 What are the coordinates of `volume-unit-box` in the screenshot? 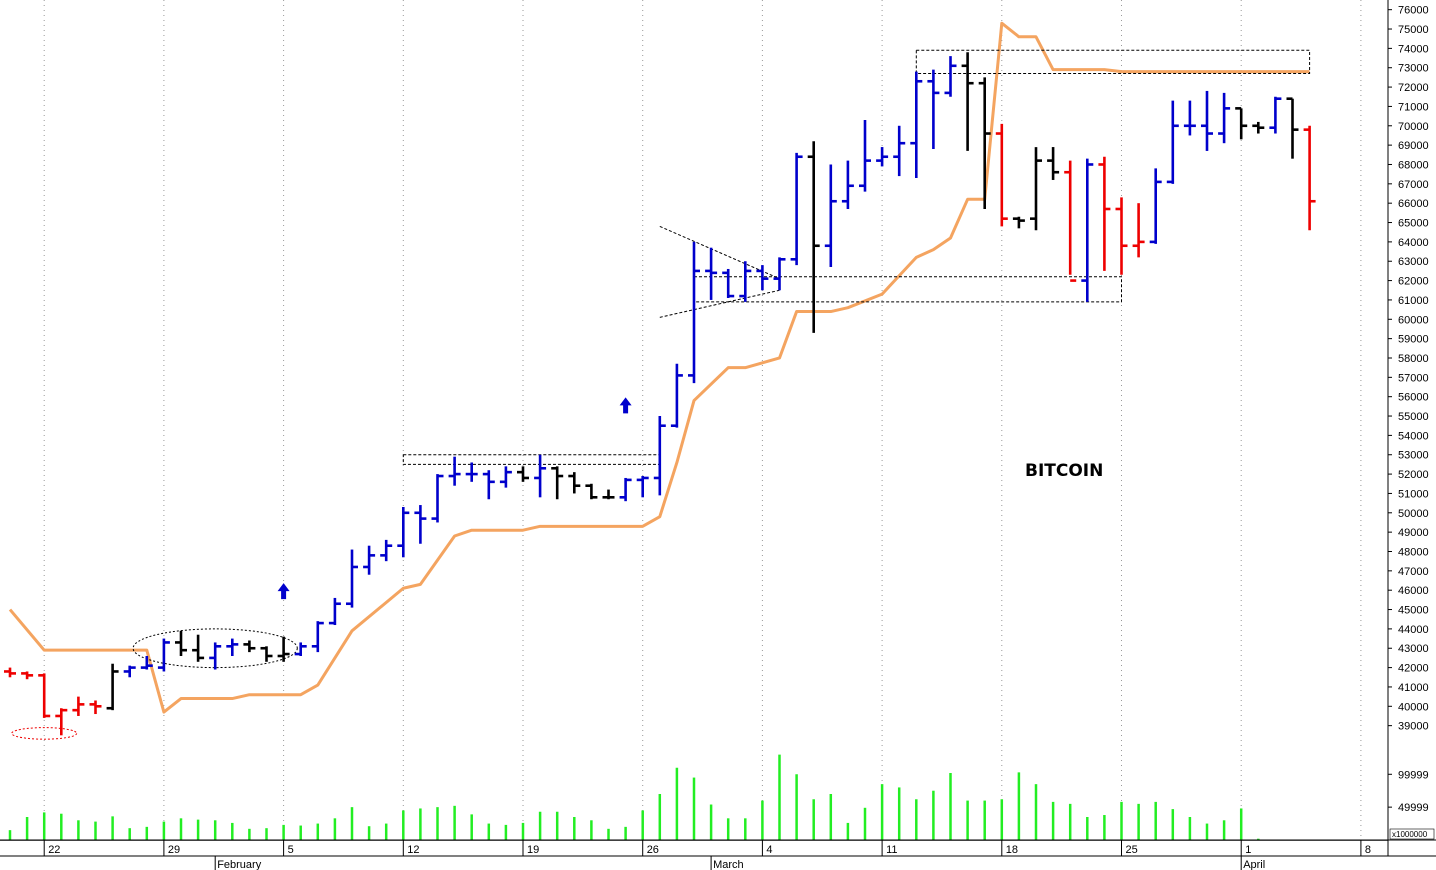 It's located at (1412, 834).